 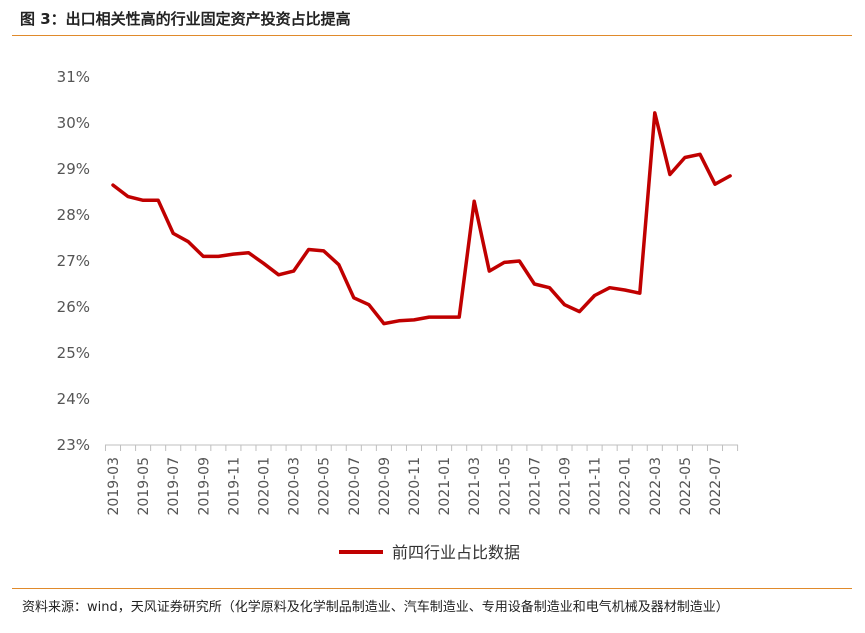 What do you see at coordinates (204, 486) in the screenshot?
I see `x-tick-label: 2019-09` at bounding box center [204, 486].